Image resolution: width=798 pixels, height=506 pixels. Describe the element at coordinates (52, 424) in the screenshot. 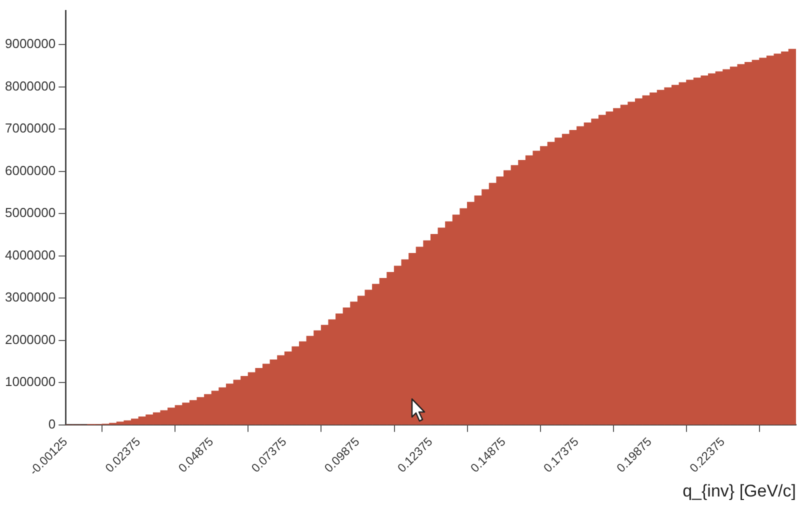

I see `y-tick-label: 0` at that location.